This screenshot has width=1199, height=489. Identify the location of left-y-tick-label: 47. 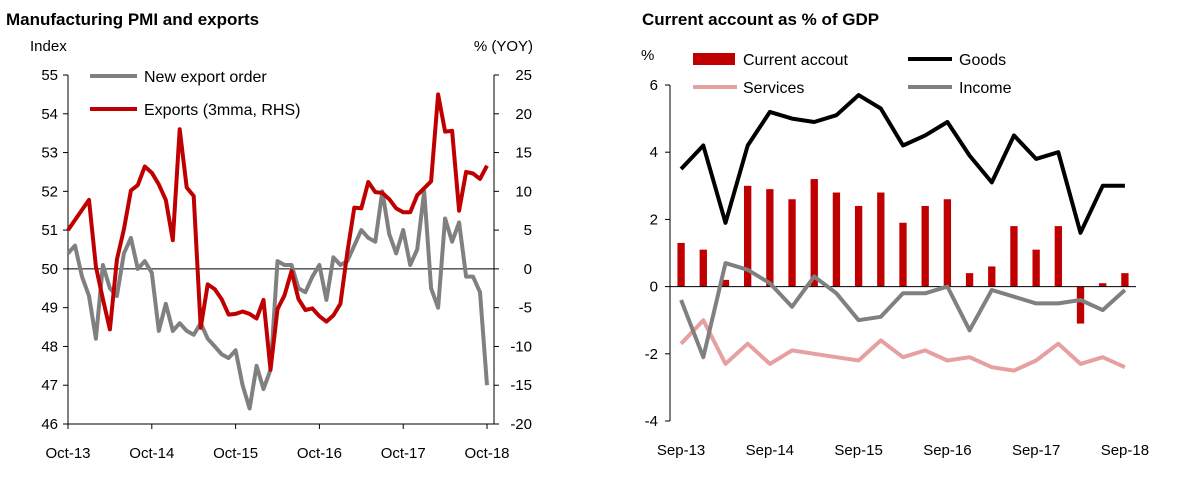
(49, 385).